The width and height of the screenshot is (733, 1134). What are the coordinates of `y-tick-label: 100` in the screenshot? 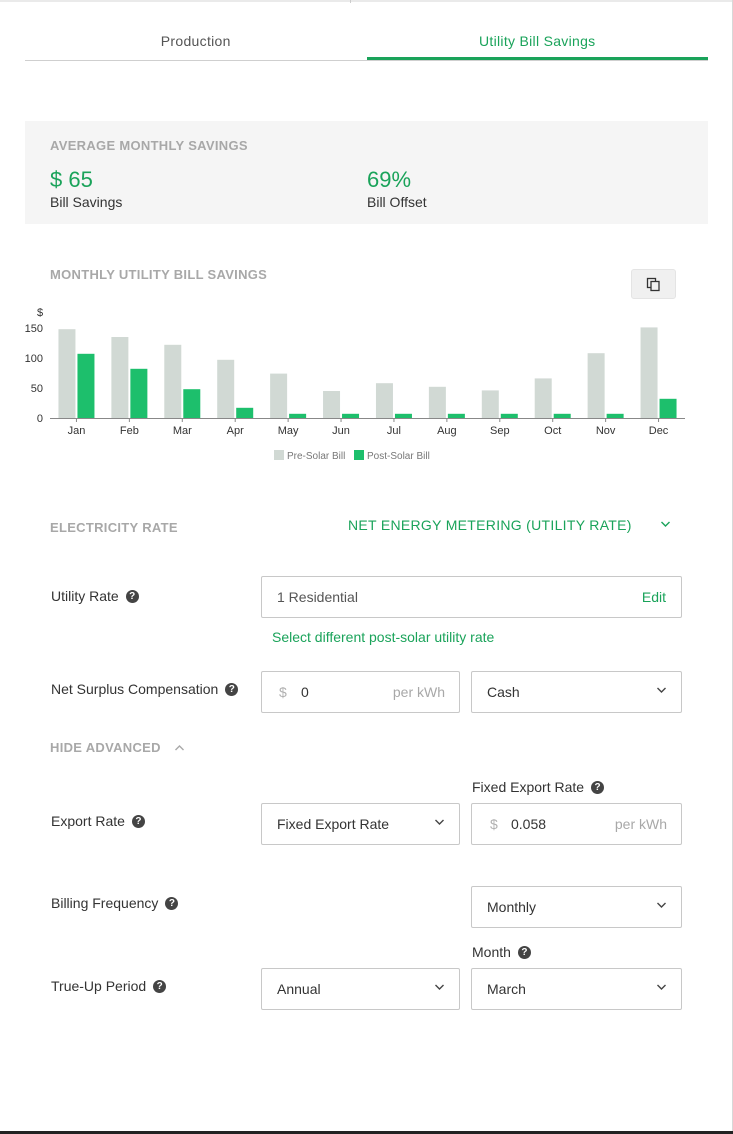 It's located at (34, 359).